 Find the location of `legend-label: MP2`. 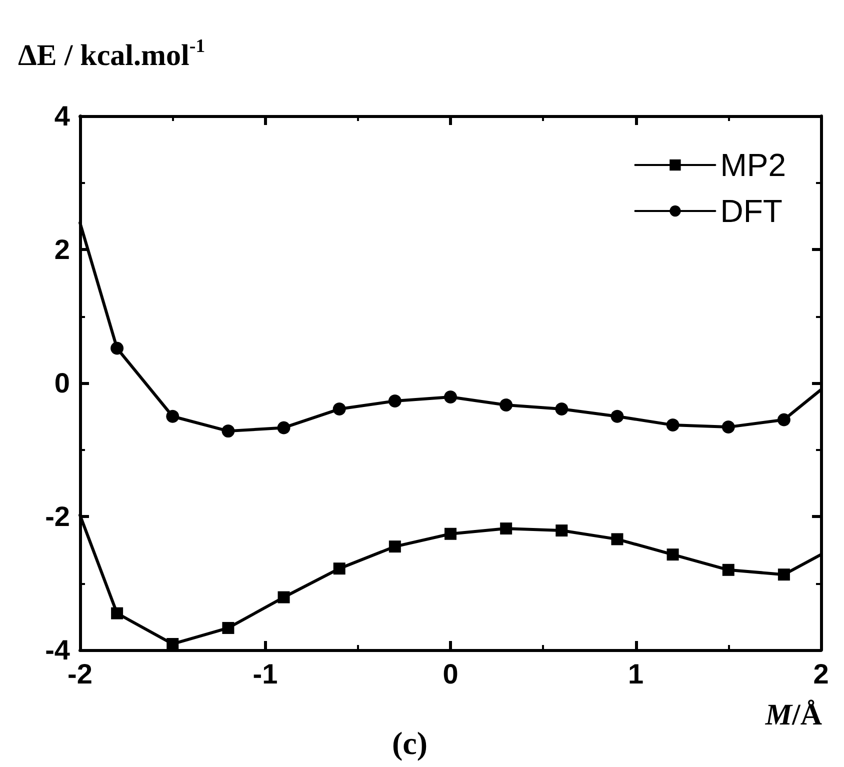

legend-label: MP2 is located at coordinates (753, 165).